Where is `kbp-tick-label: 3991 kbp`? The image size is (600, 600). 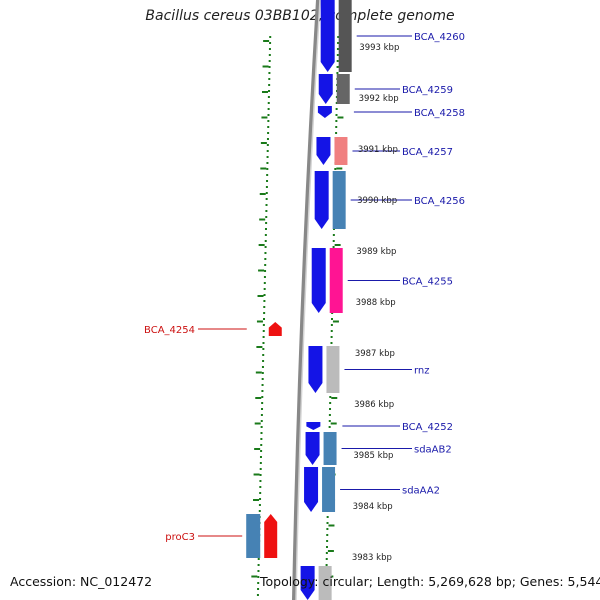
kbp-tick-label: 3991 kbp is located at coordinates (378, 150).